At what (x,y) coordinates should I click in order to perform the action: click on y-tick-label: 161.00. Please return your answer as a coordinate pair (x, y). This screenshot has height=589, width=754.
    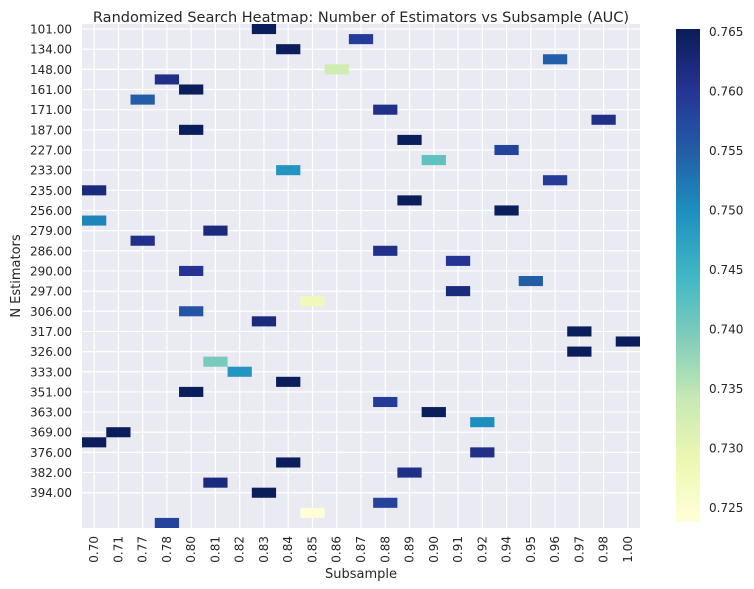
    Looking at the image, I should click on (51, 90).